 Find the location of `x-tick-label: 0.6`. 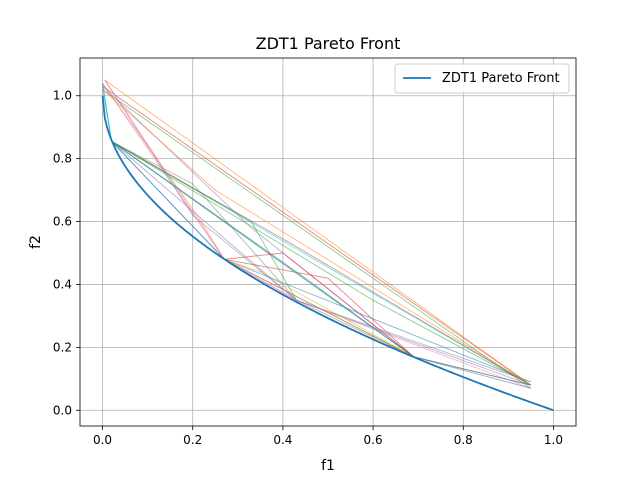

x-tick-label: 0.6 is located at coordinates (373, 440).